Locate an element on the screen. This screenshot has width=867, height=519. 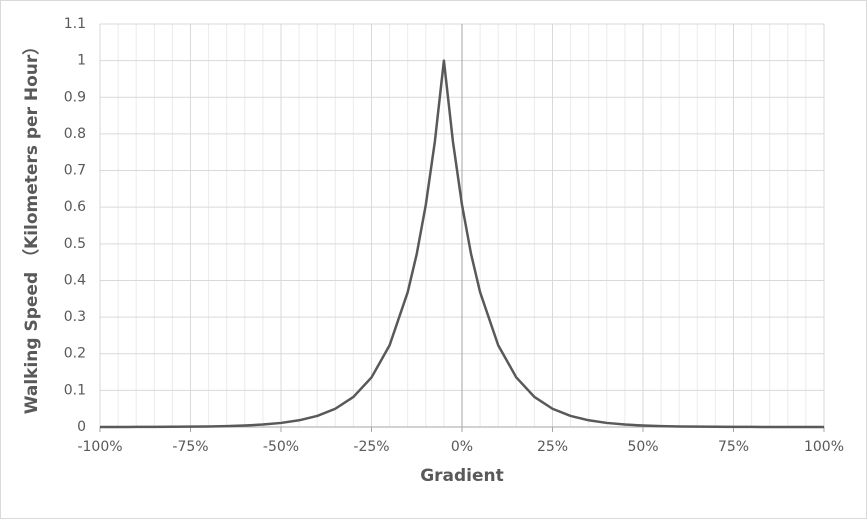
y-tick-label: 0.5 is located at coordinates (75, 244).